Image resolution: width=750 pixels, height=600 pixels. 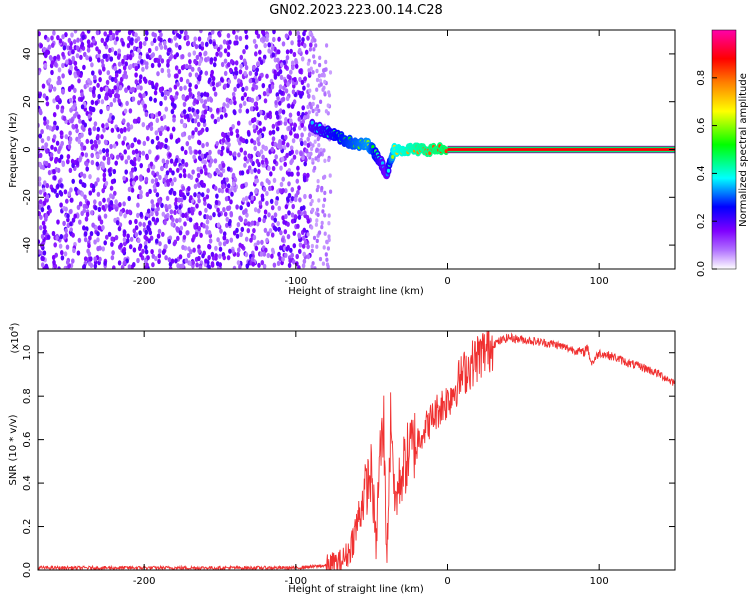 What do you see at coordinates (701, 269) in the screenshot?
I see `colorbar-tick-label: 0.0` at bounding box center [701, 269].